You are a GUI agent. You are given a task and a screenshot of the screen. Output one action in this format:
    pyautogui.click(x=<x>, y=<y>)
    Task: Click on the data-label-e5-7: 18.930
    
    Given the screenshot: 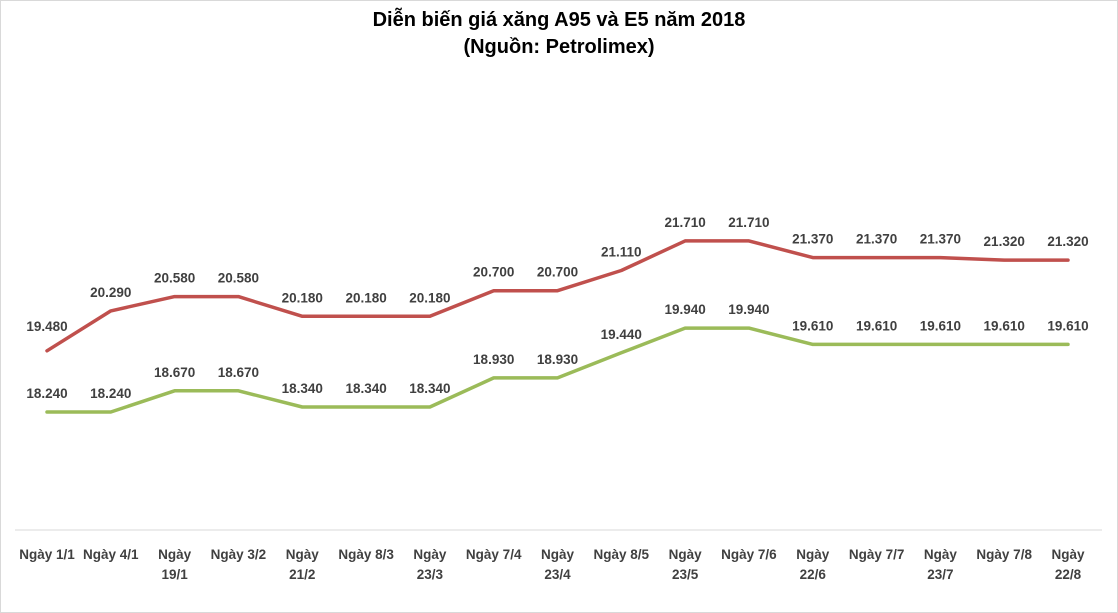 What is the action you would take?
    pyautogui.click(x=493, y=359)
    